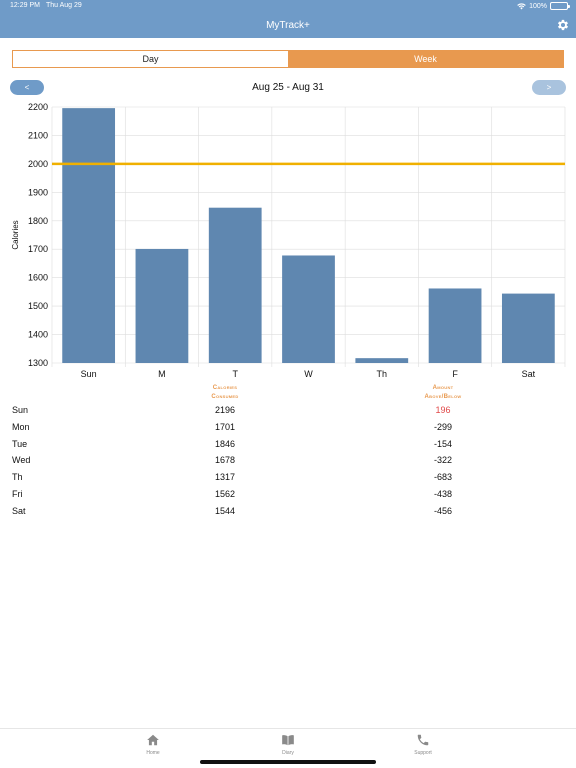 Image resolution: width=576 pixels, height=768 pixels. Describe the element at coordinates (288, 740) in the screenshot. I see `book-icon` at that location.